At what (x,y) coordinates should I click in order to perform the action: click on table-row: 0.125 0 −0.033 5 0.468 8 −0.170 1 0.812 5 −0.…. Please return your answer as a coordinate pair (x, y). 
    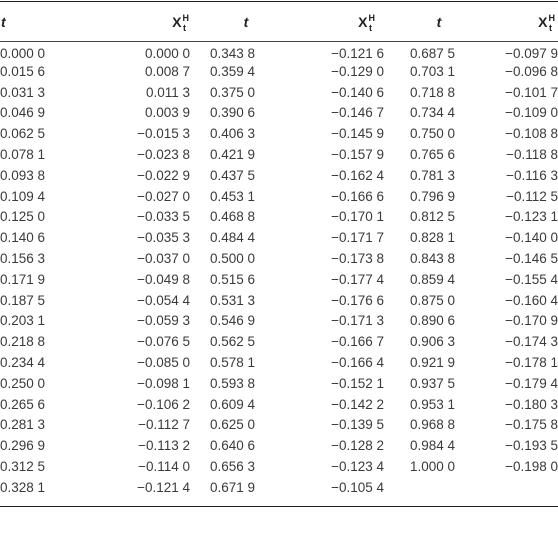
    Looking at the image, I should click on (279, 217).